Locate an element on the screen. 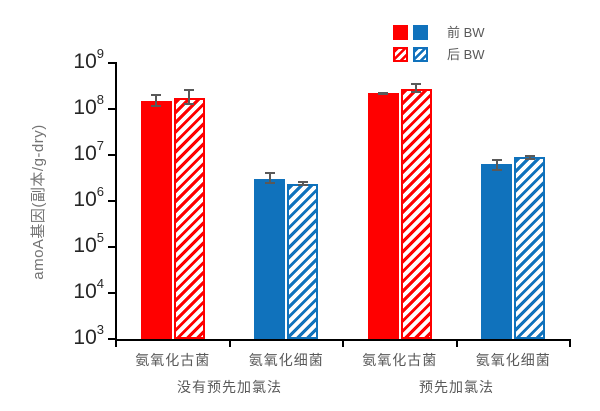 This screenshot has width=600, height=411. y-axis-line is located at coordinates (116, 201).